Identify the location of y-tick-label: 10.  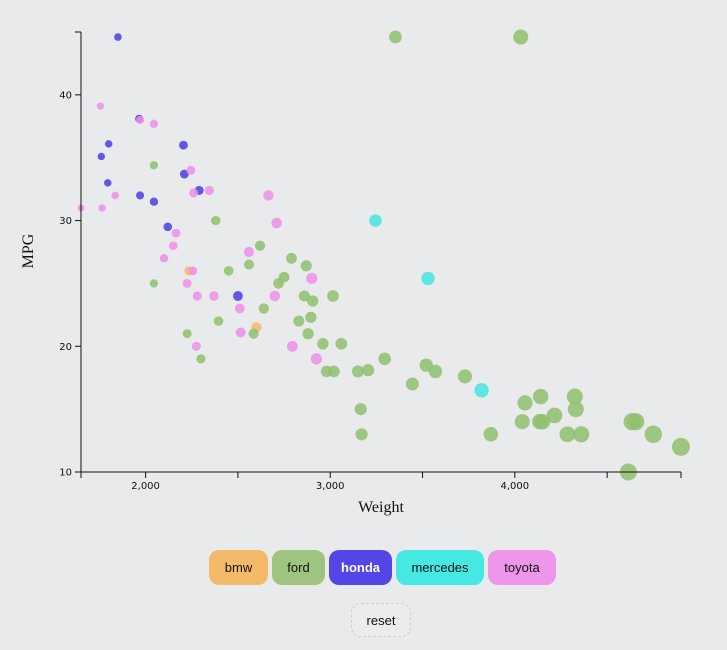
(65, 473).